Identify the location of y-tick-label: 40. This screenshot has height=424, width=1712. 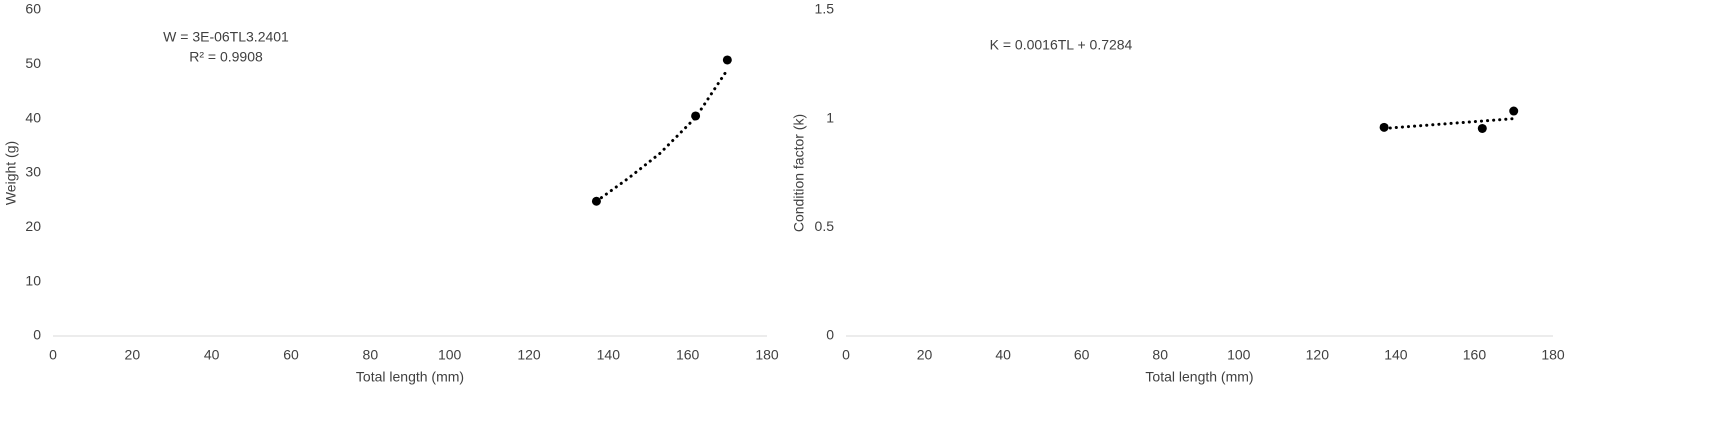
(33, 117).